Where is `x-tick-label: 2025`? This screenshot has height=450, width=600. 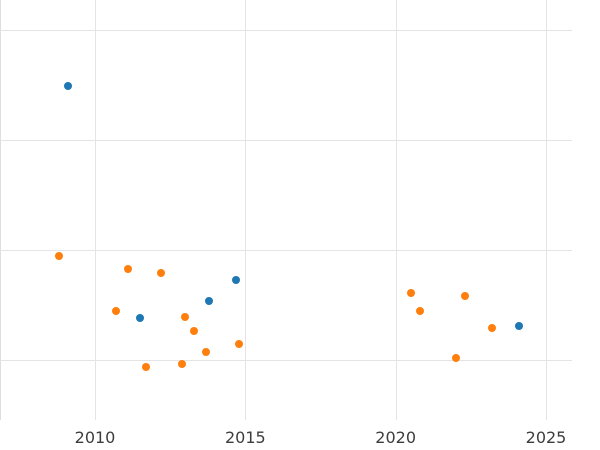 x-tick-label: 2025 is located at coordinates (546, 437).